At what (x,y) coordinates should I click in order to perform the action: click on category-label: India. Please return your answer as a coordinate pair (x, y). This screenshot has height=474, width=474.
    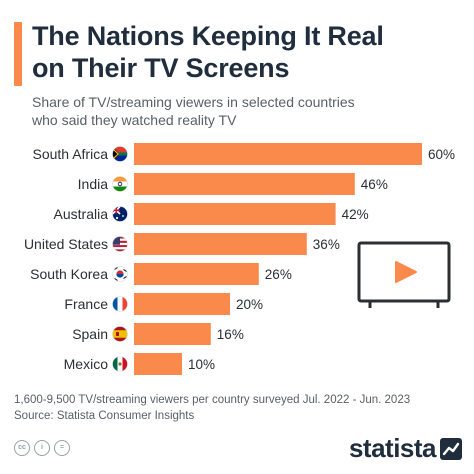
    Looking at the image, I should click on (93, 184).